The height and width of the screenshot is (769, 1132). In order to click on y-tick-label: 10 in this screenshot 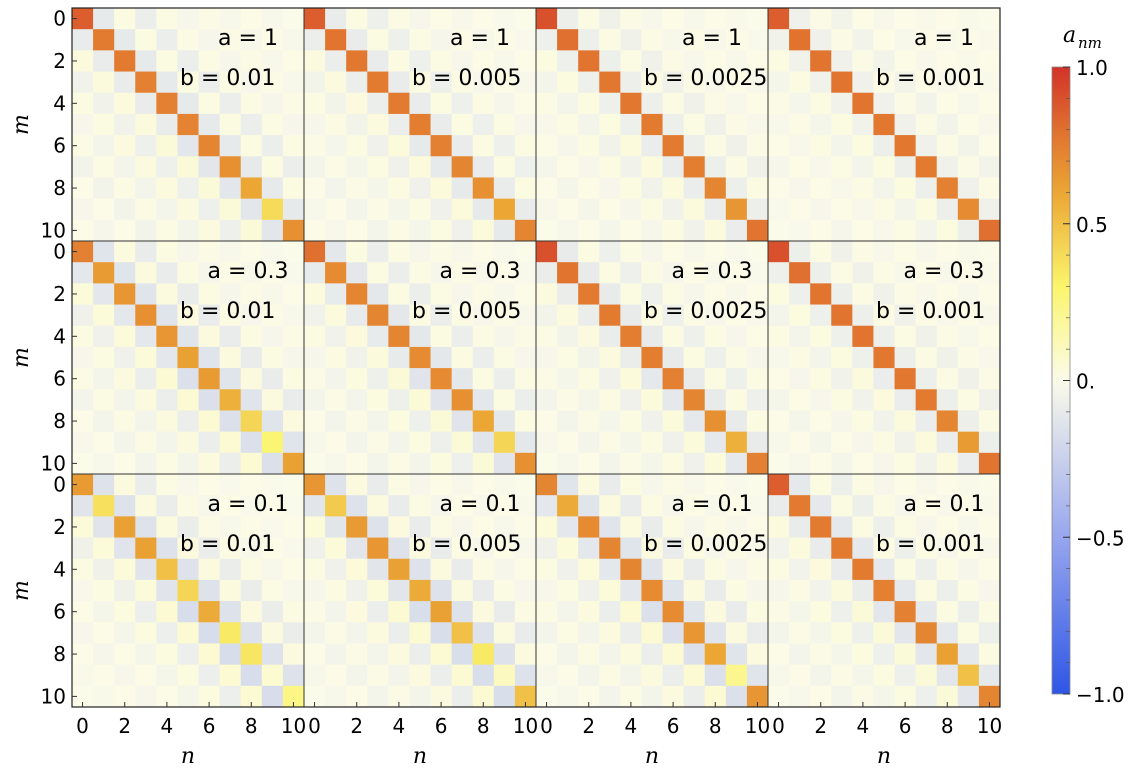, I will do `click(53, 230)`.